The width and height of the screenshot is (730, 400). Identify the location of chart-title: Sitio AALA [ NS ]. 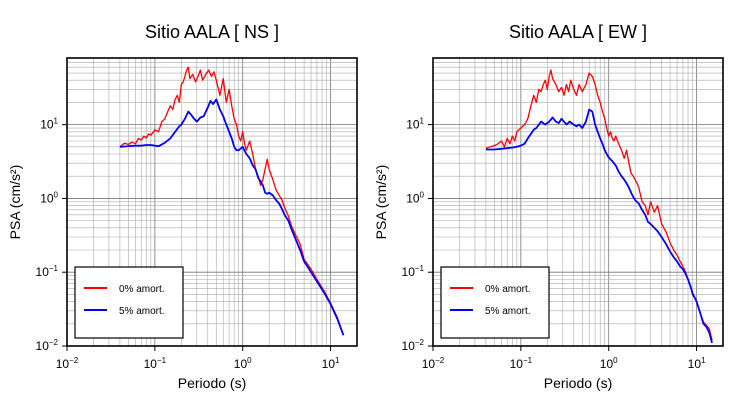
(212, 32).